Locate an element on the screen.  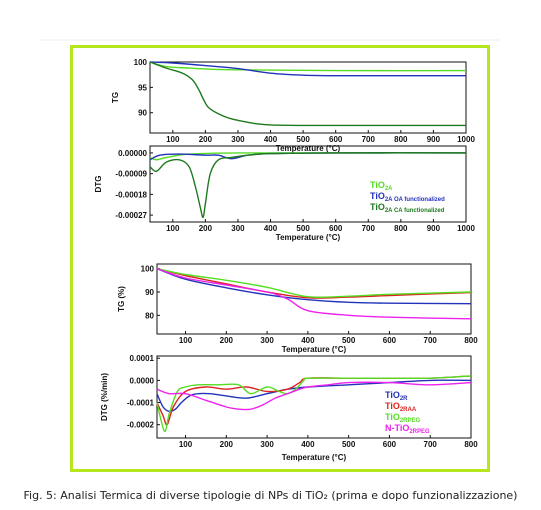
y-tick-label: -0.00009 is located at coordinates (131, 174).